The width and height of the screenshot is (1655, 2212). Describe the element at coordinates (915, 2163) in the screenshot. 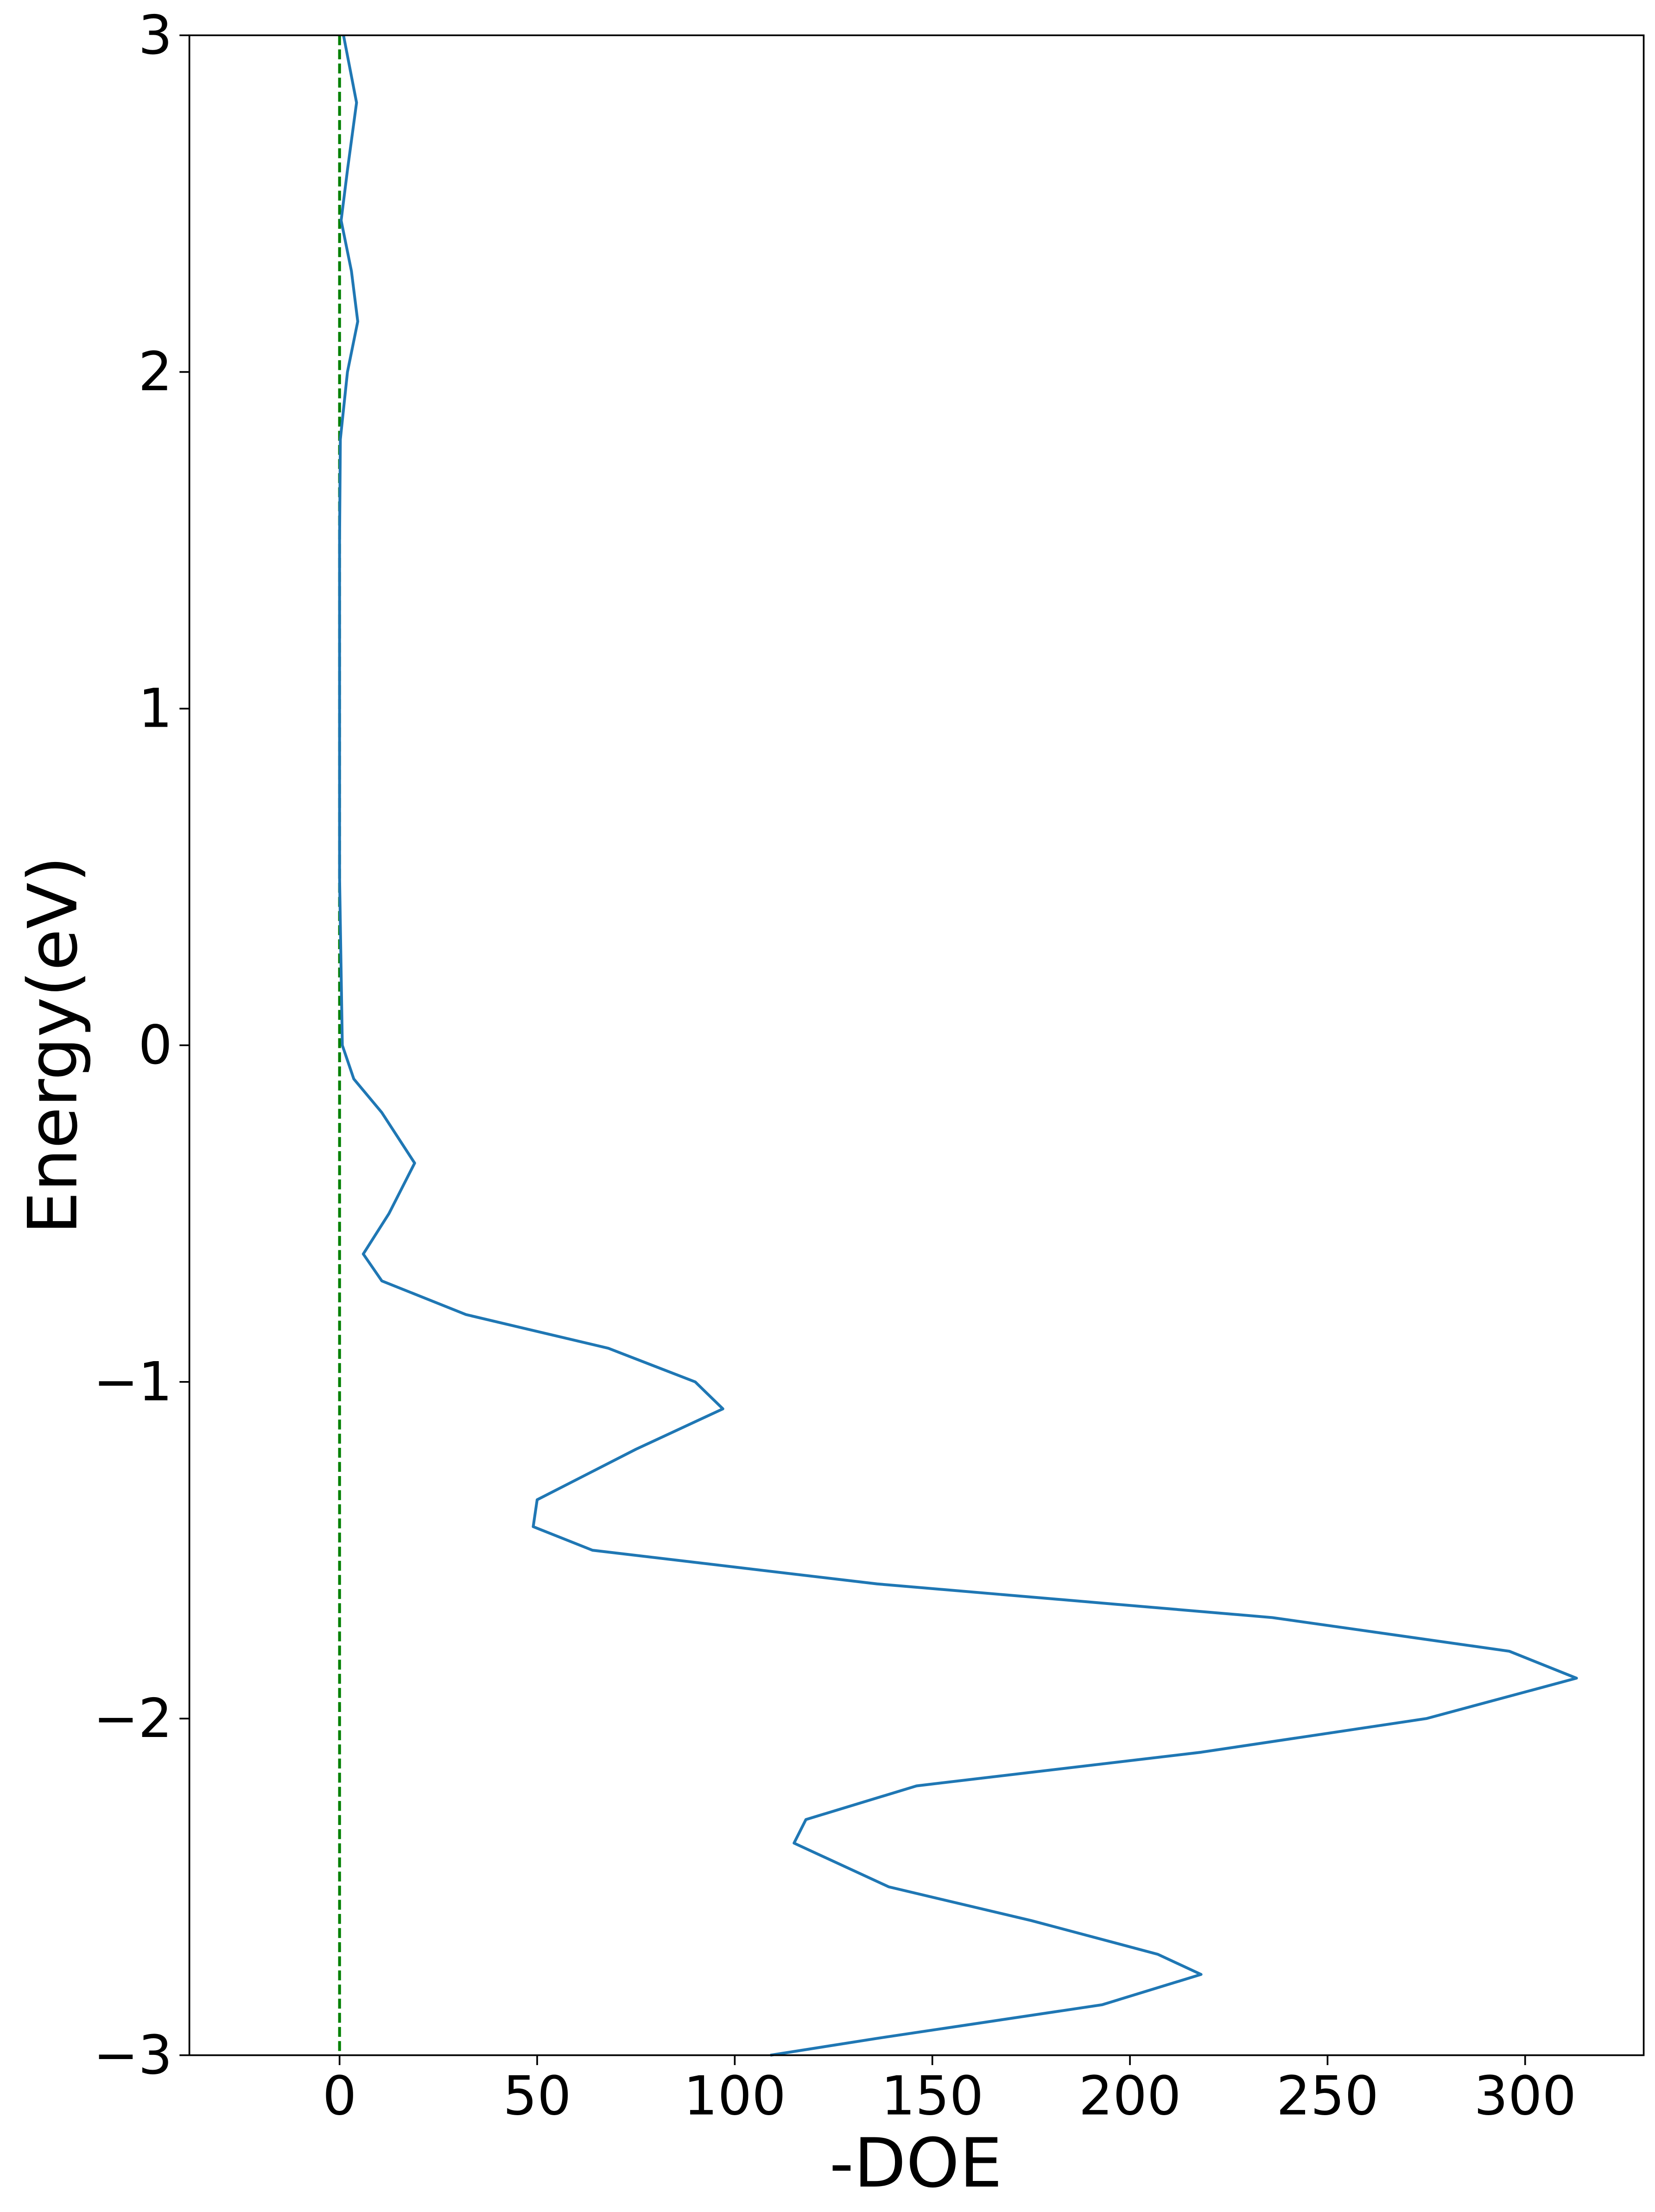

I see `x-axis-label: -DOE` at that location.